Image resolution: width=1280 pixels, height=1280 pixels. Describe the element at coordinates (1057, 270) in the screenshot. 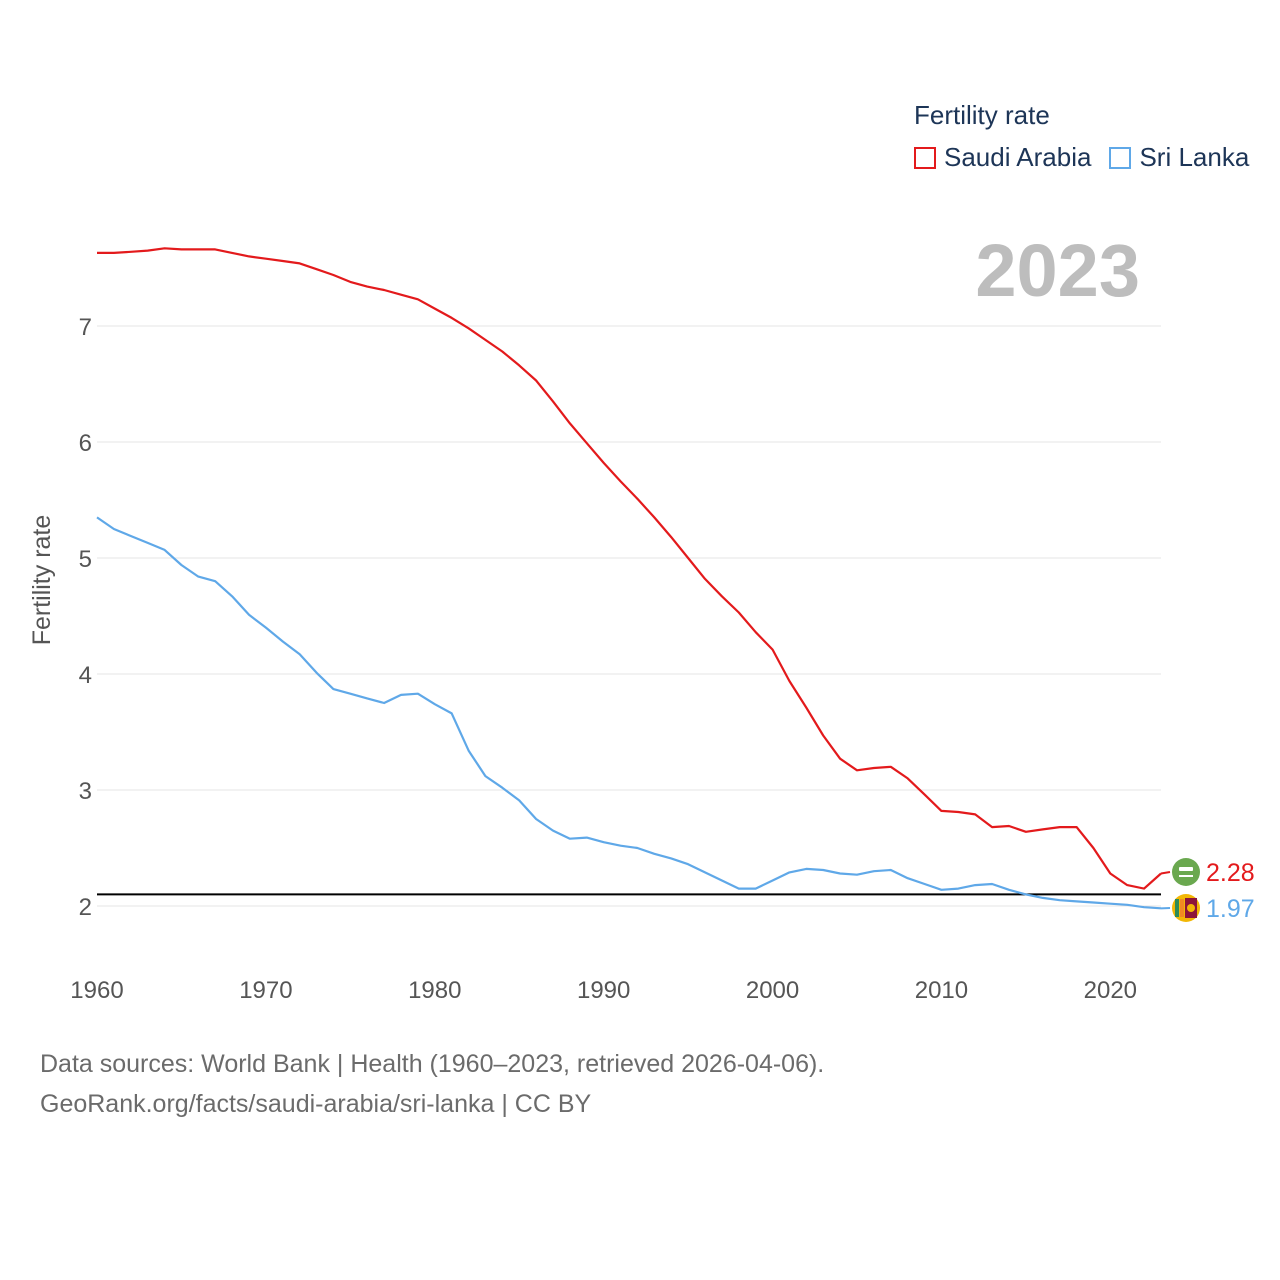

I see `year-label: 2023` at that location.